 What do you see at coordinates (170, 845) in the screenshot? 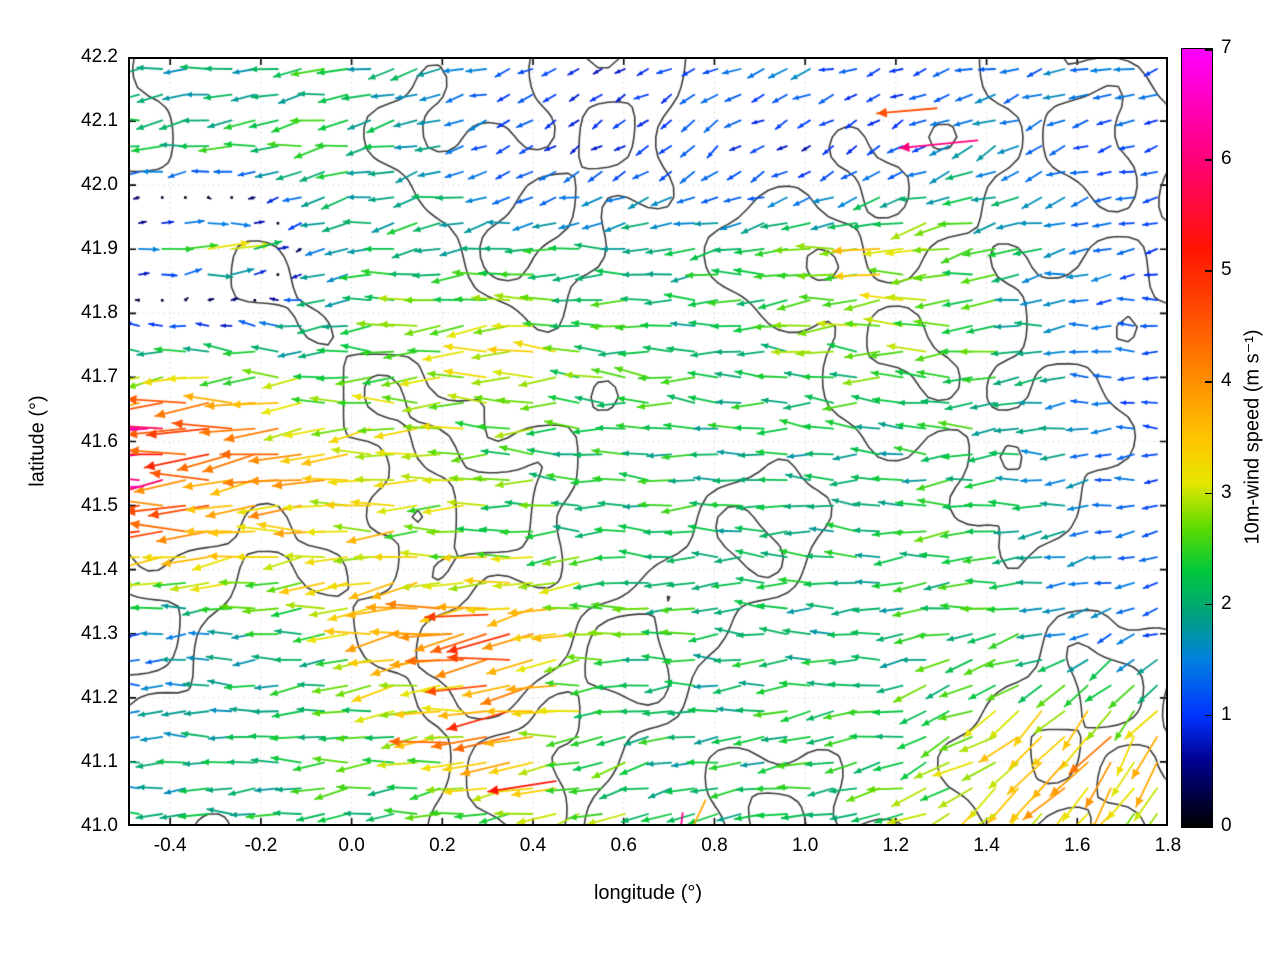
I see `x-tick-label: -0.4` at bounding box center [170, 845].